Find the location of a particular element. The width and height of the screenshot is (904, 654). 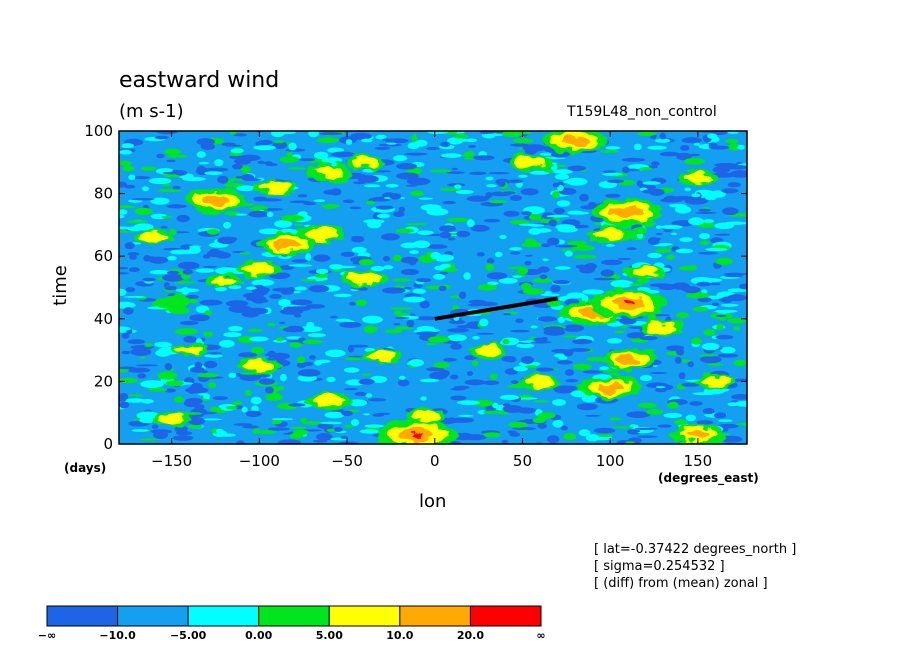

colorbar-swatch is located at coordinates (223, 616).